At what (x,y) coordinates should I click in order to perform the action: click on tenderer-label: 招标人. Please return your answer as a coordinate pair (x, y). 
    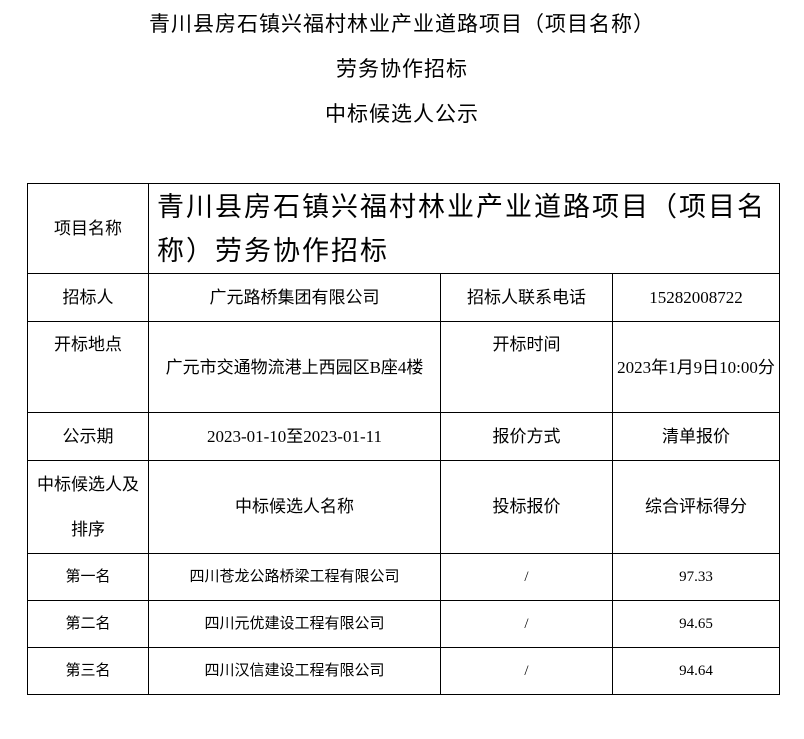
    Looking at the image, I should click on (88, 297).